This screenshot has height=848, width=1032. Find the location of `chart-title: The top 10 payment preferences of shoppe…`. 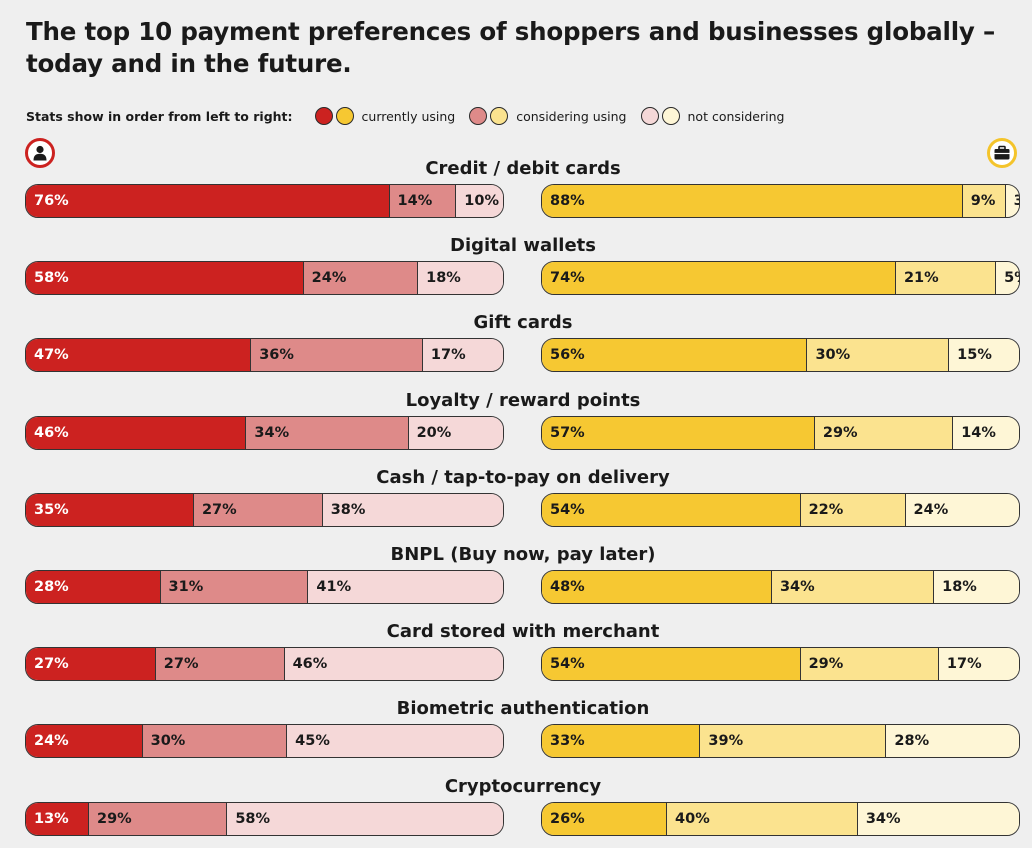

chart-title: The top 10 payment preferences of shoppe… is located at coordinates (511, 47).